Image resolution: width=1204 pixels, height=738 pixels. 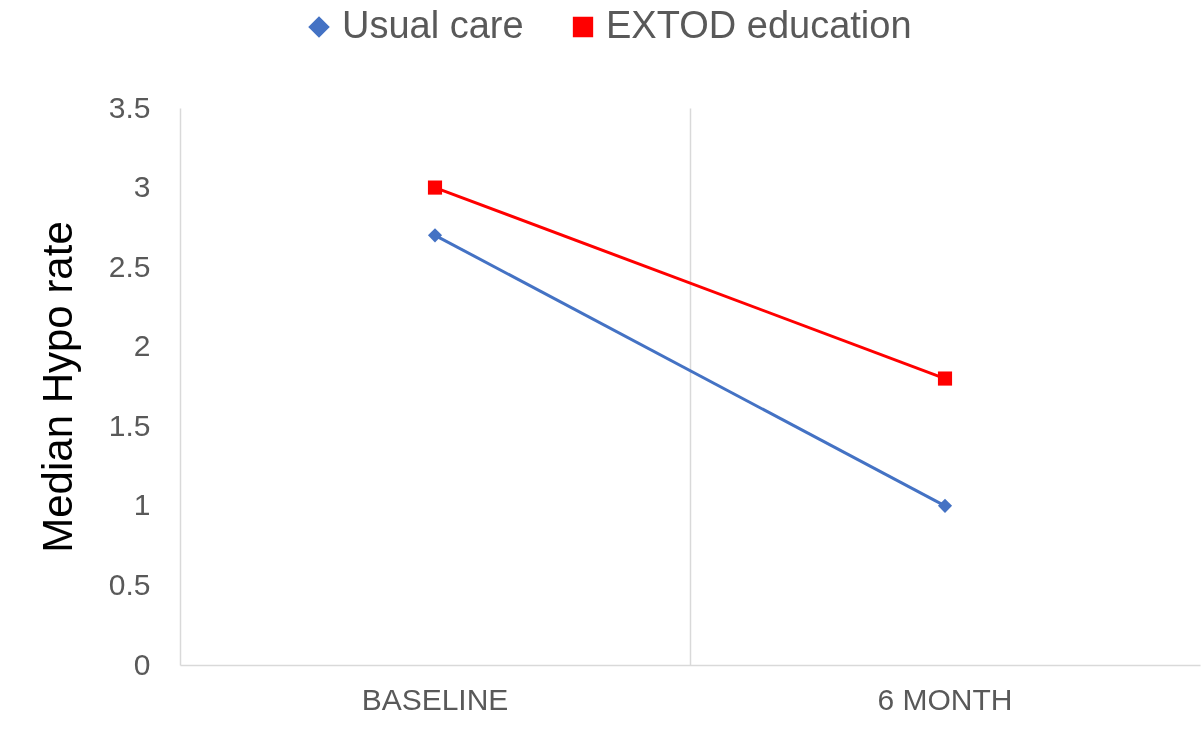 I want to click on y-tick-label: 3.5, so click(x=129, y=107).